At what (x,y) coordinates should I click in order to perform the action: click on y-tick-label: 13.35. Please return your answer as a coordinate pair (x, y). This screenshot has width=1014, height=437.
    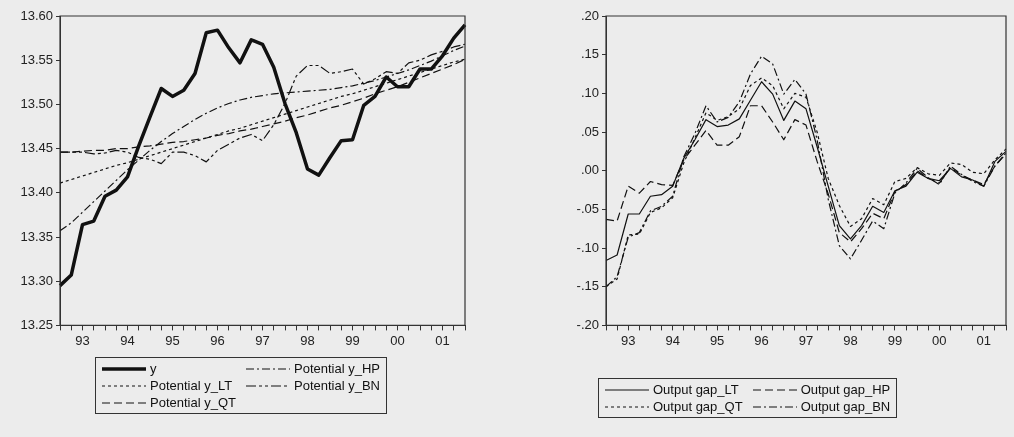
    Looking at the image, I should click on (36, 236).